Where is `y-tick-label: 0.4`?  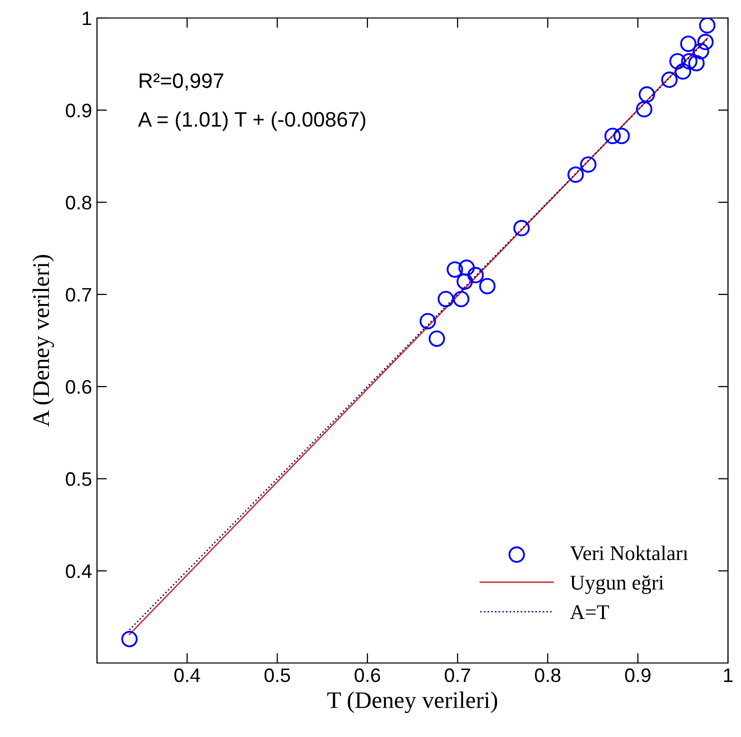
y-tick-label: 0.4 is located at coordinates (79, 571).